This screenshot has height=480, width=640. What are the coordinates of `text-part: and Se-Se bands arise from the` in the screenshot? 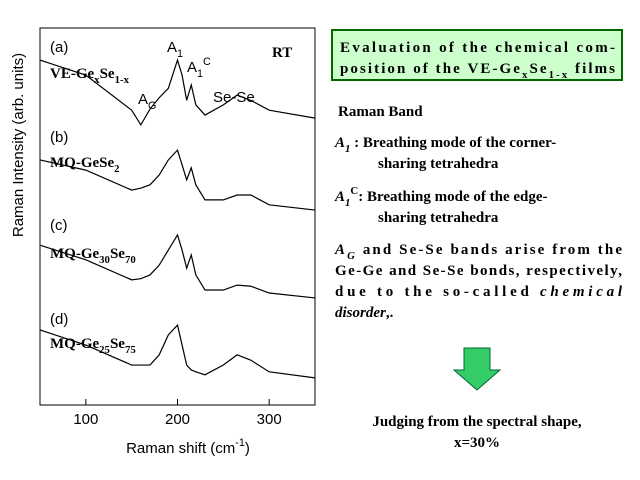 It's located at (489, 250).